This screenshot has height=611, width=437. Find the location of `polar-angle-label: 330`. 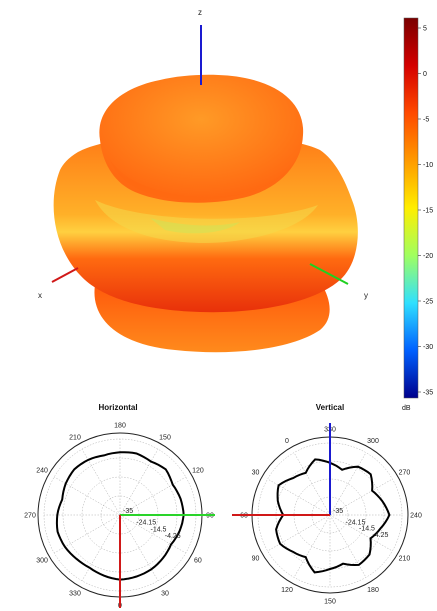

polar-angle-label: 330 is located at coordinates (75, 593).